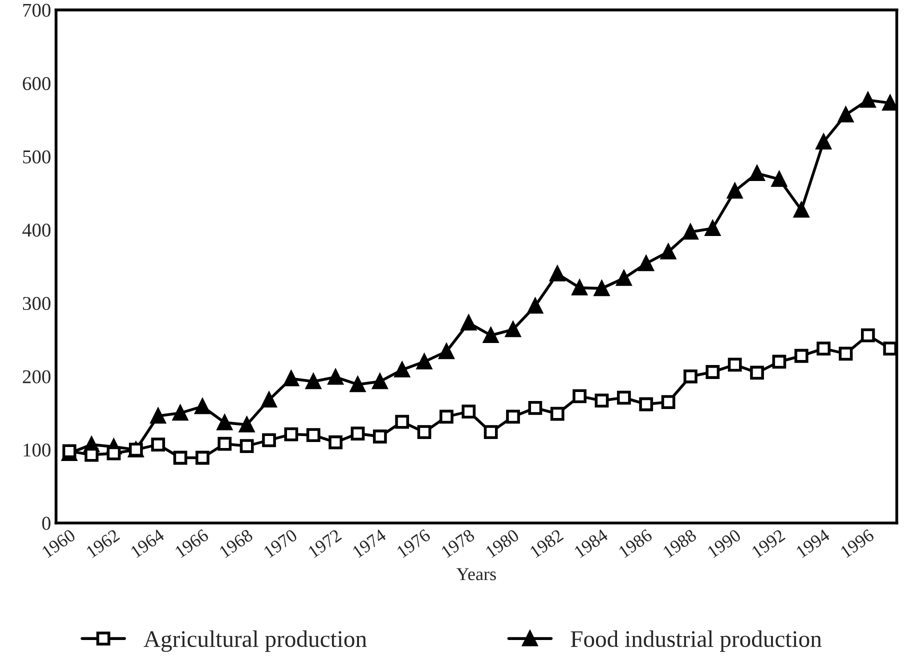 This screenshot has width=904, height=662. Describe the element at coordinates (148, 543) in the screenshot. I see `x-tick-label: 1964` at that location.